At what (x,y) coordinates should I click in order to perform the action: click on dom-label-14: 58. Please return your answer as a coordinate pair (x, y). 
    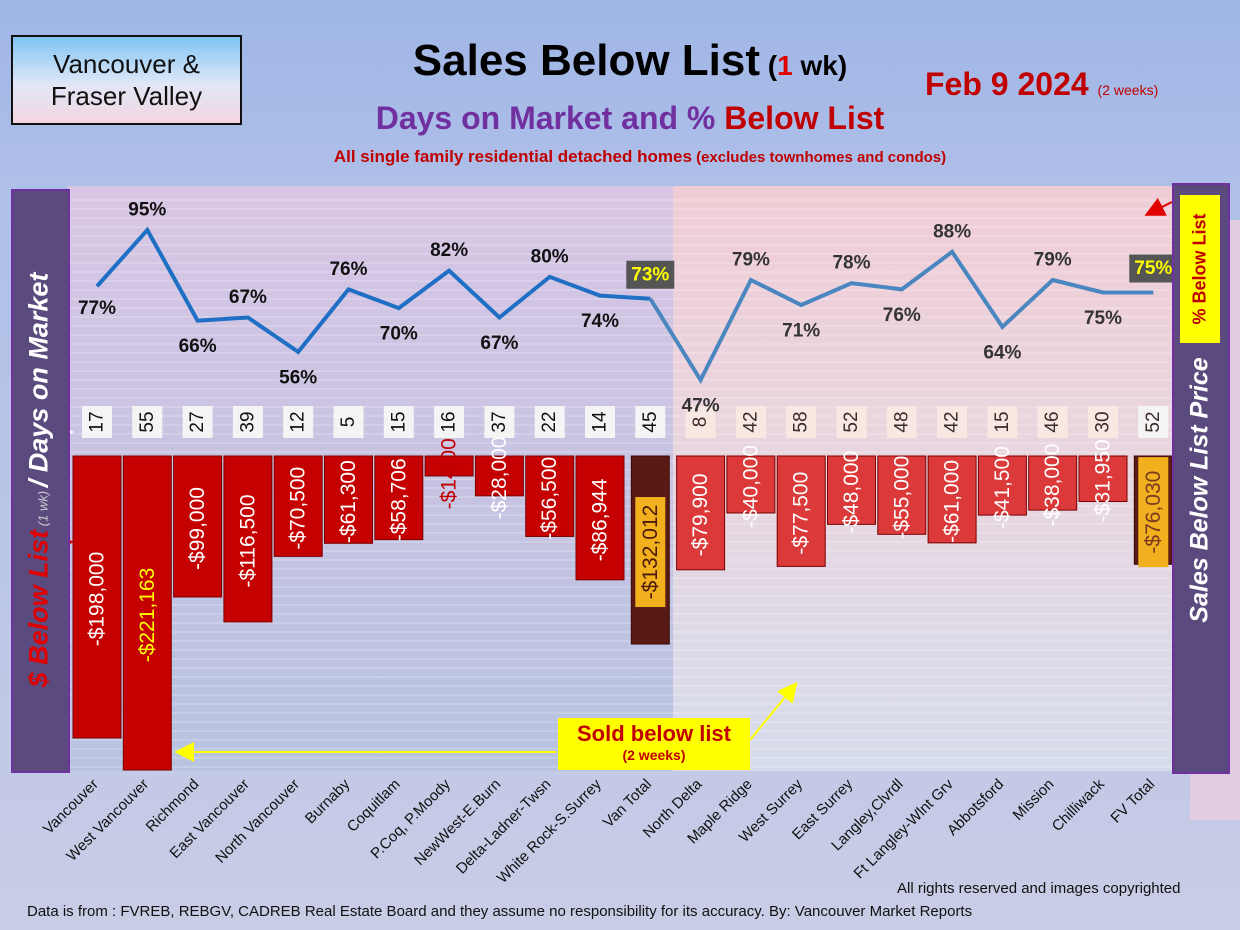
    Looking at the image, I should click on (801, 421).